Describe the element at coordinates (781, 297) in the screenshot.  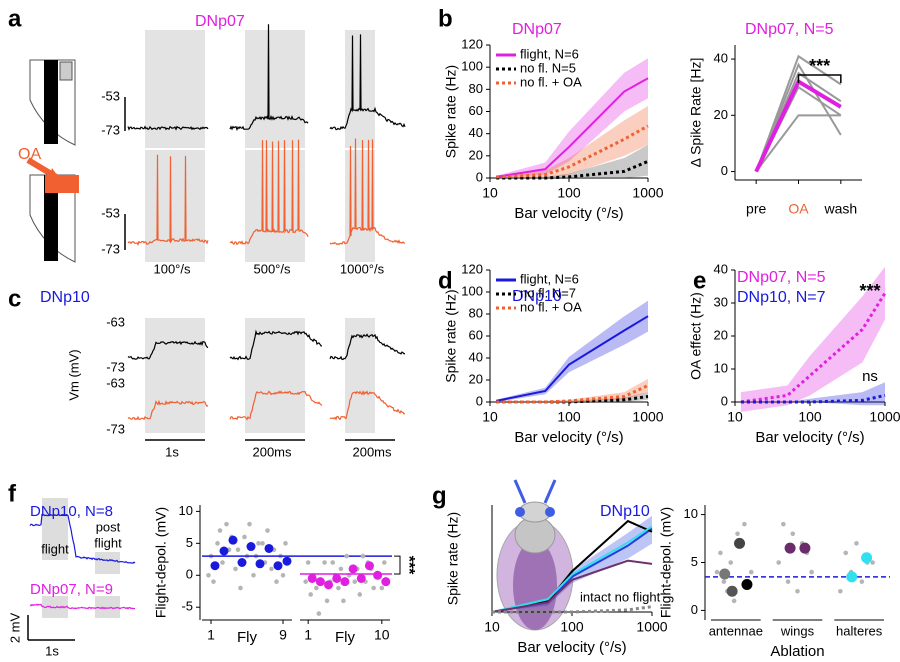
I see `legend-label: DNp10, N=7` at that location.